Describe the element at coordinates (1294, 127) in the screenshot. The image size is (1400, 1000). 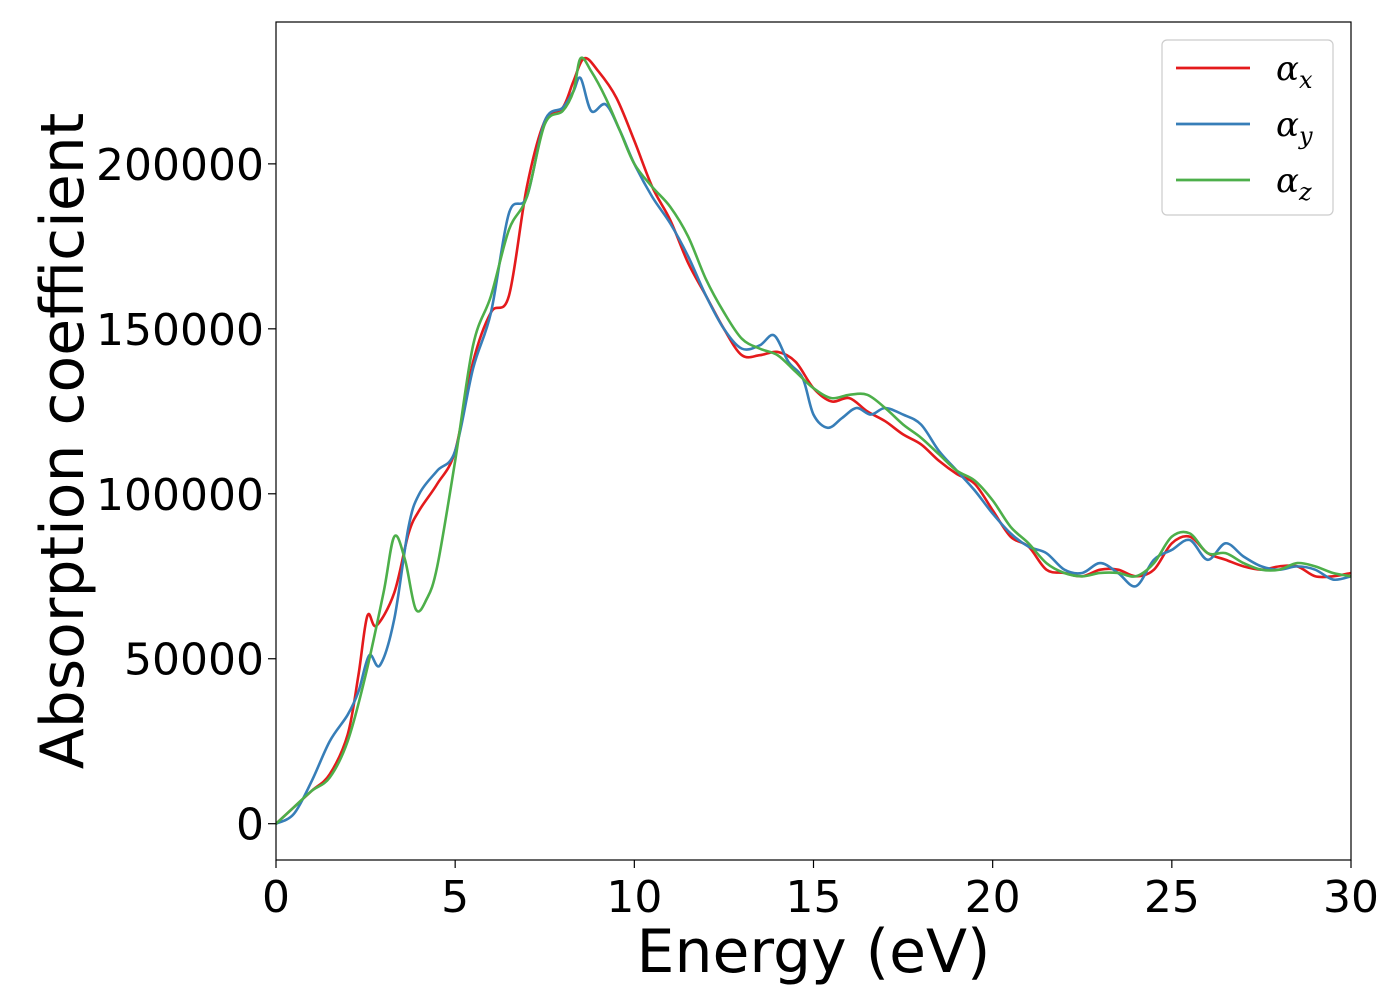
I see `legend-label: αy` at that location.